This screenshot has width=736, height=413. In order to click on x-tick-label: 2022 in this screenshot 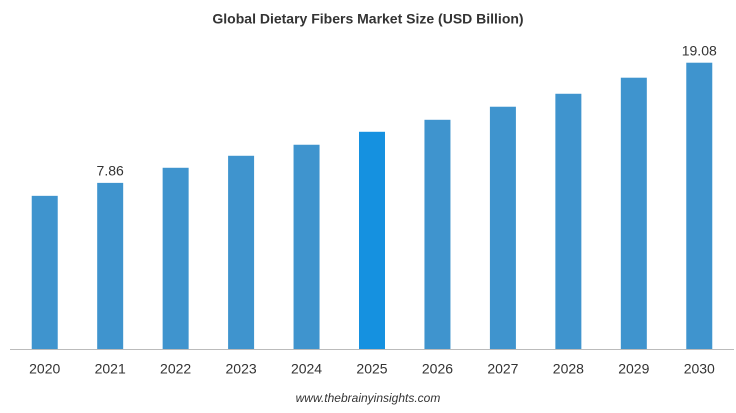, I will do `click(175, 369)`.